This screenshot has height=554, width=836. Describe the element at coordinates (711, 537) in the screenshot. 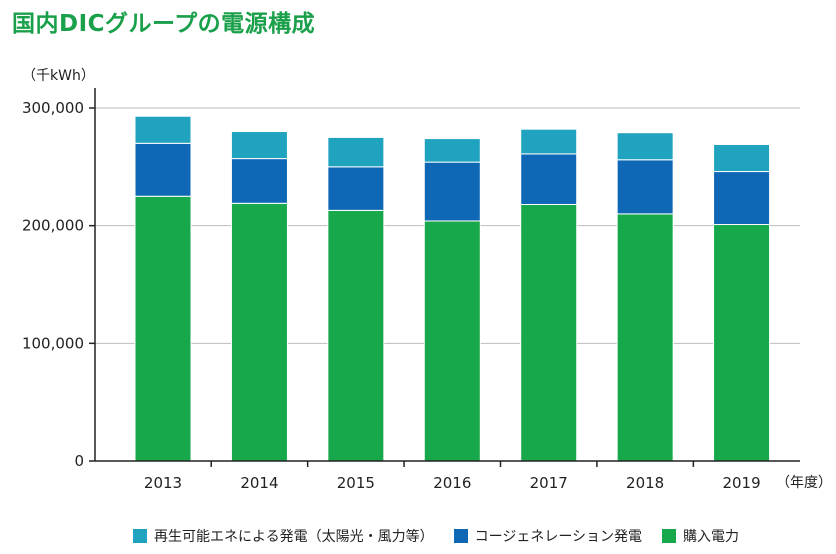

I see `legend-label: 購入電力` at that location.